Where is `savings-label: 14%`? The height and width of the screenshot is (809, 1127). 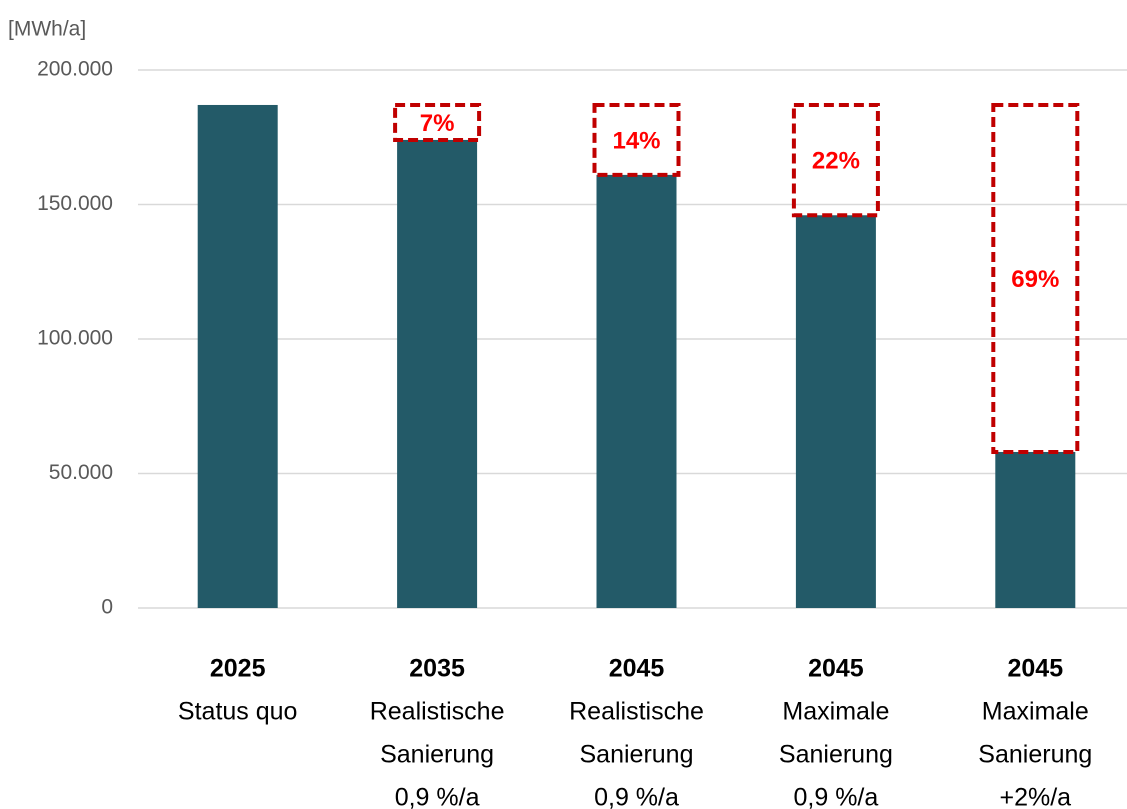
savings-label: 14% is located at coordinates (636, 140).